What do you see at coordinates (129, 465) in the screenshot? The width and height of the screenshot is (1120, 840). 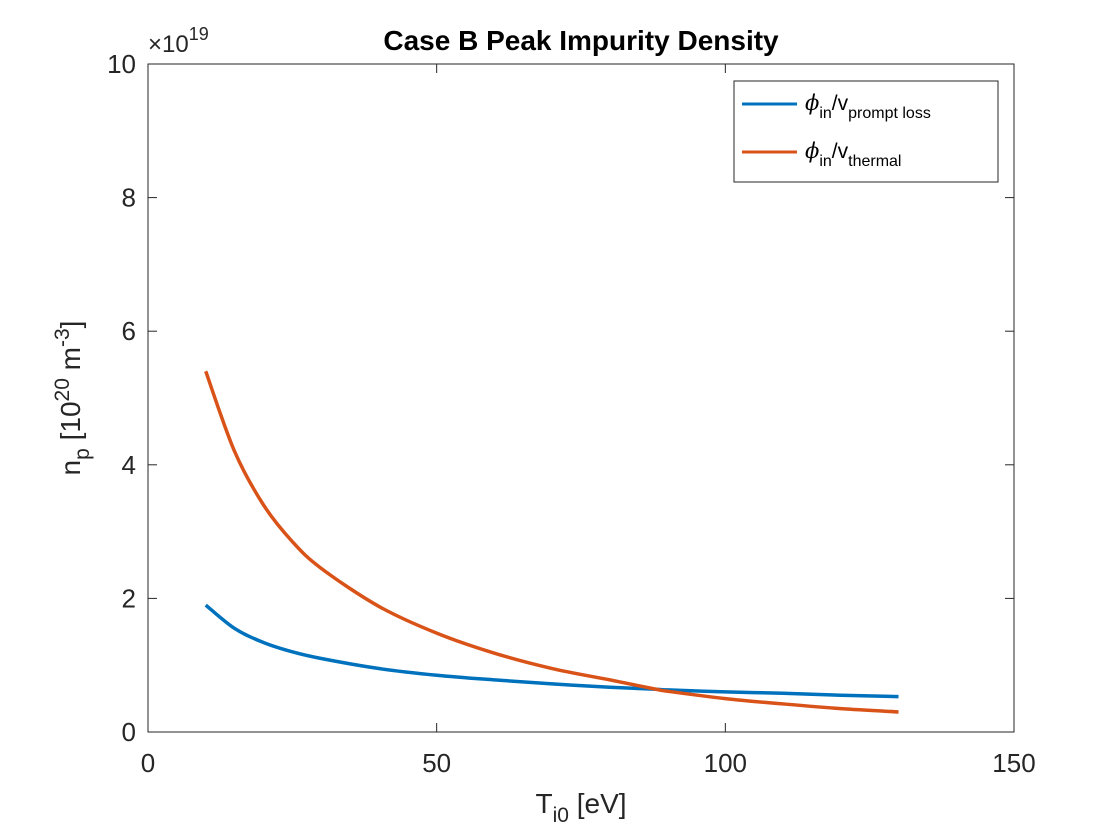 I see `y-tick-label: 4` at bounding box center [129, 465].